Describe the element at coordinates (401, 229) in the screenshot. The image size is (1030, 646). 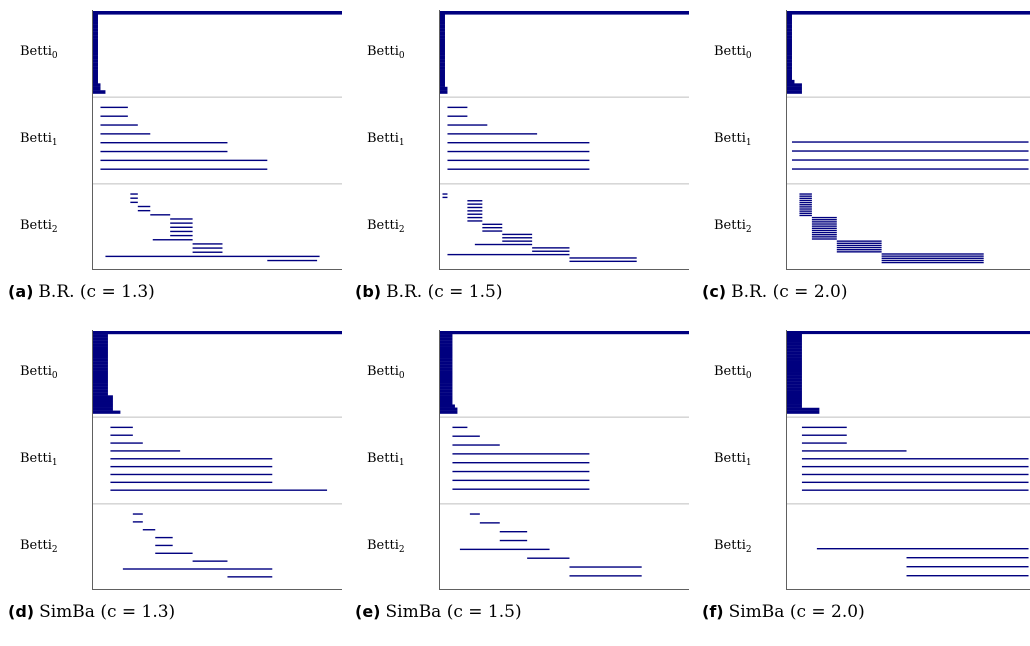
I see `betti-label-subscript: 2` at that location.